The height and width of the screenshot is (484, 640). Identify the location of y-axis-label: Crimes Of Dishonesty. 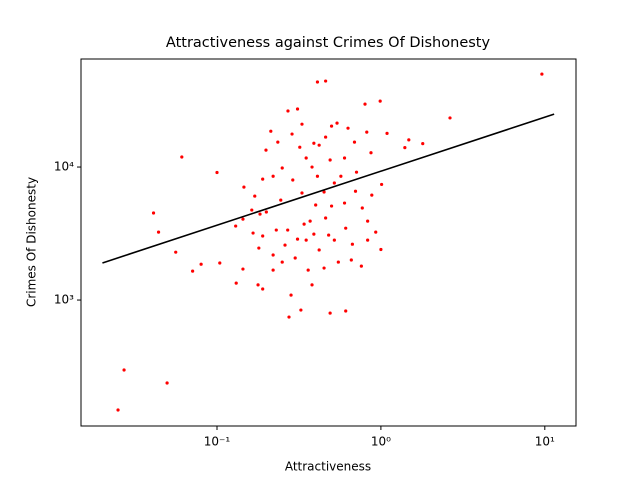
(32, 242).